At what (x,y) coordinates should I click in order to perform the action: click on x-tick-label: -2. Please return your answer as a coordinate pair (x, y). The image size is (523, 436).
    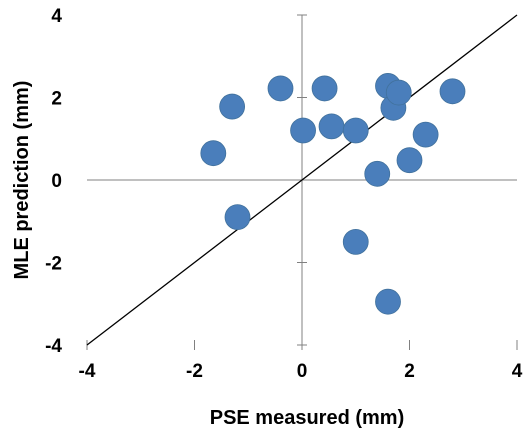
    Looking at the image, I should click on (194, 371).